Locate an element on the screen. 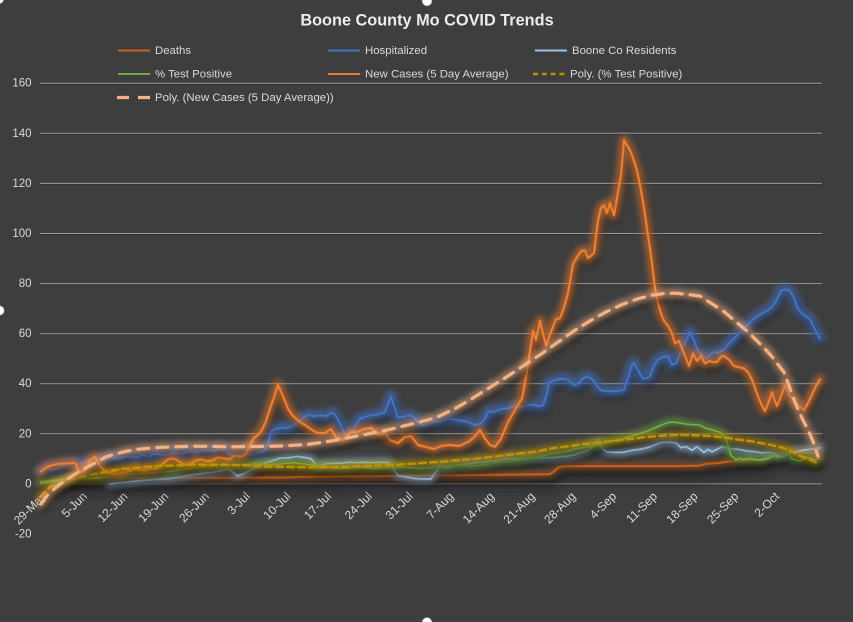 This screenshot has height=622, width=853. svg-text: 140 is located at coordinates (21, 134).